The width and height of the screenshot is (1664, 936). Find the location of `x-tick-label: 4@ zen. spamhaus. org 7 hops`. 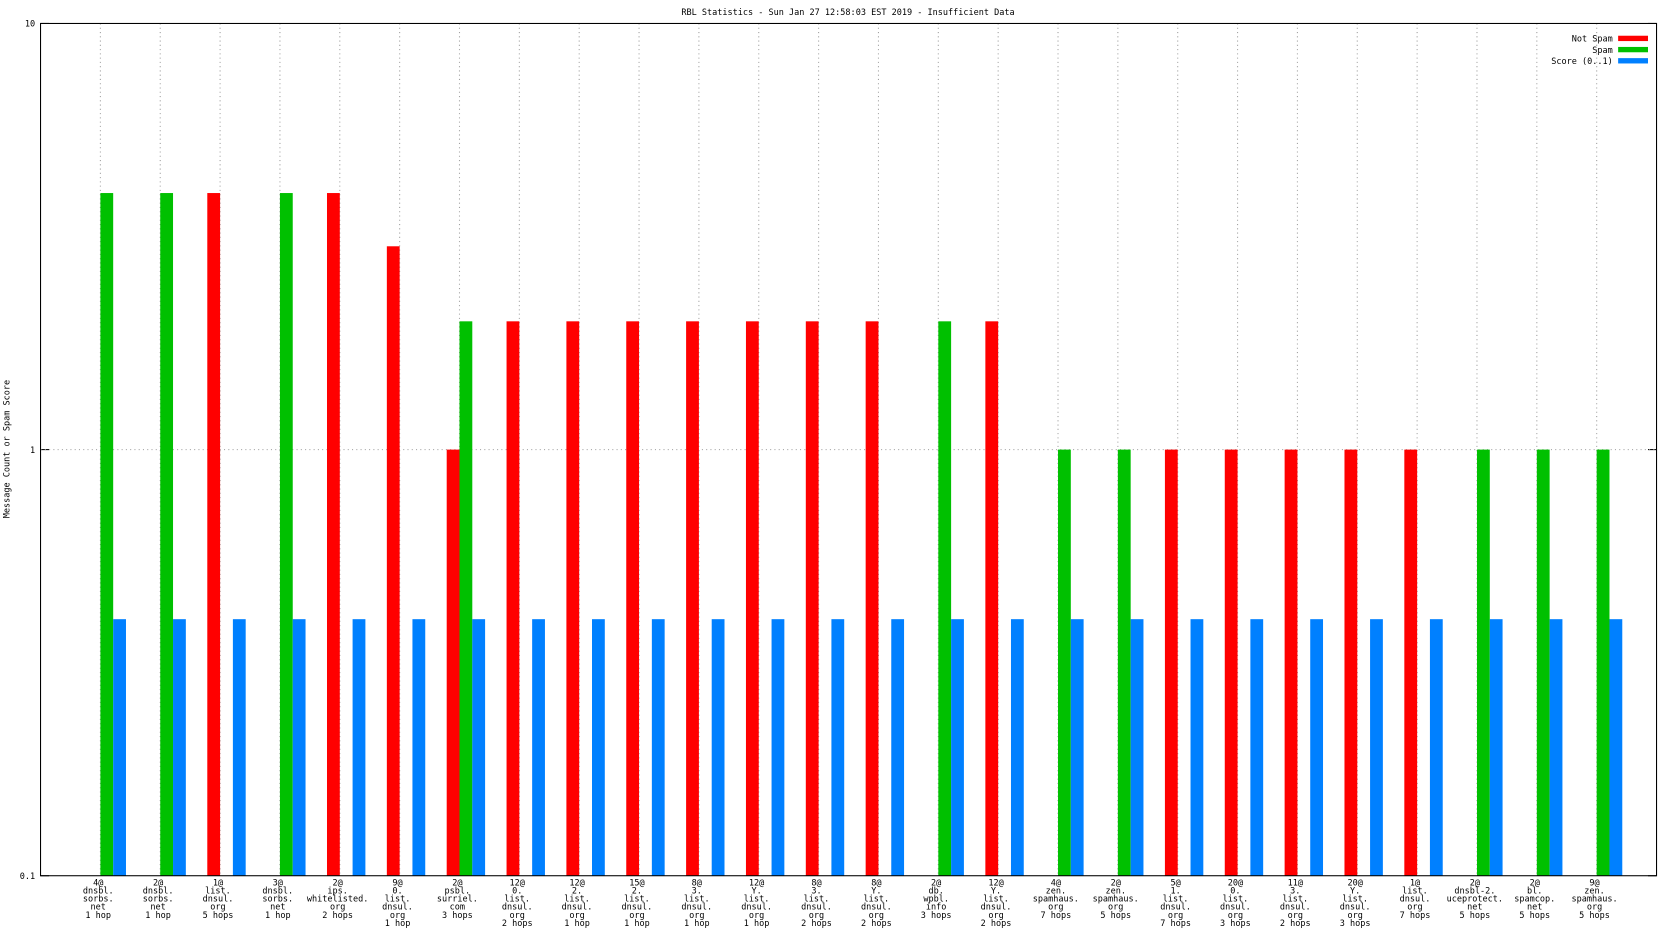

x-tick-label: 4@ zen. spamhaus. org 7 hops is located at coordinates (1056, 899).